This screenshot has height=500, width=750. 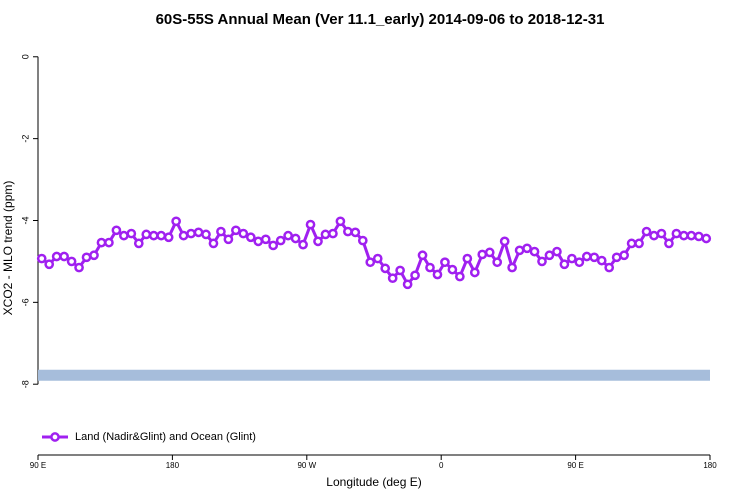 What do you see at coordinates (25, 302) in the screenshot?
I see `y-tick-label: -6` at bounding box center [25, 302].